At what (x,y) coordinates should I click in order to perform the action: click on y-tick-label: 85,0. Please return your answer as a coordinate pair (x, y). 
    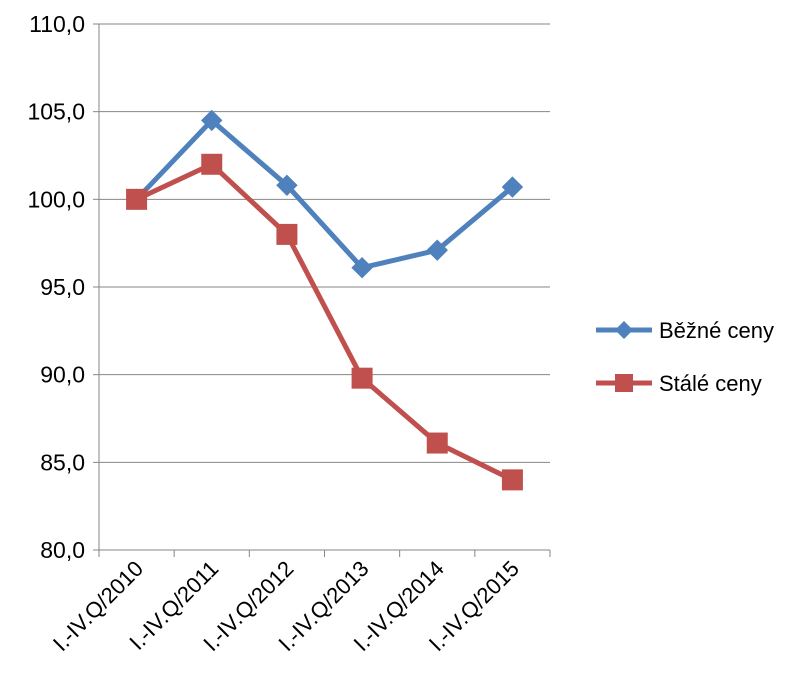
    Looking at the image, I should click on (62, 462).